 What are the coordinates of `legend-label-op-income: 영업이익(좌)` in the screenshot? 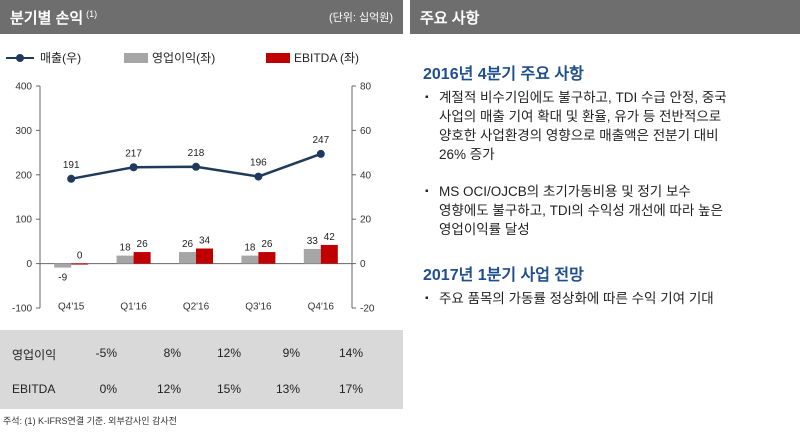 It's located at (183, 58).